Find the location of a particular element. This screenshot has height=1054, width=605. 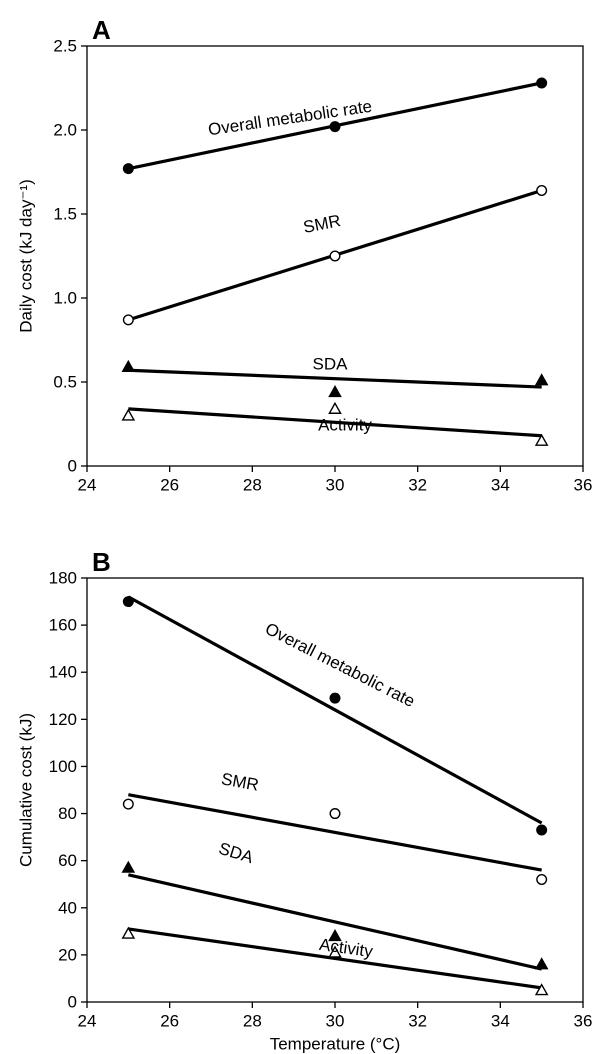

smr-fit-line is located at coordinates (335, 832).